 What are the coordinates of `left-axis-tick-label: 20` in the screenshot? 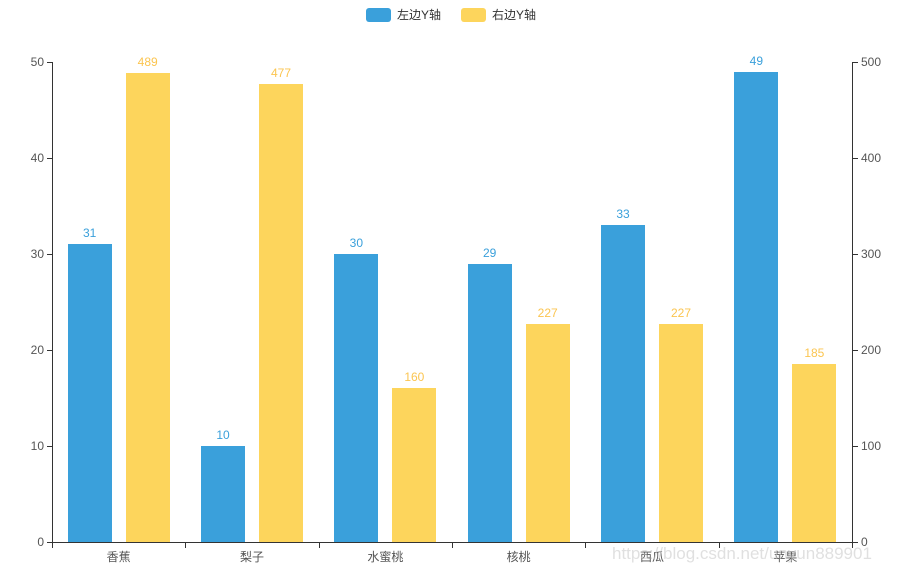 It's located at (37, 350).